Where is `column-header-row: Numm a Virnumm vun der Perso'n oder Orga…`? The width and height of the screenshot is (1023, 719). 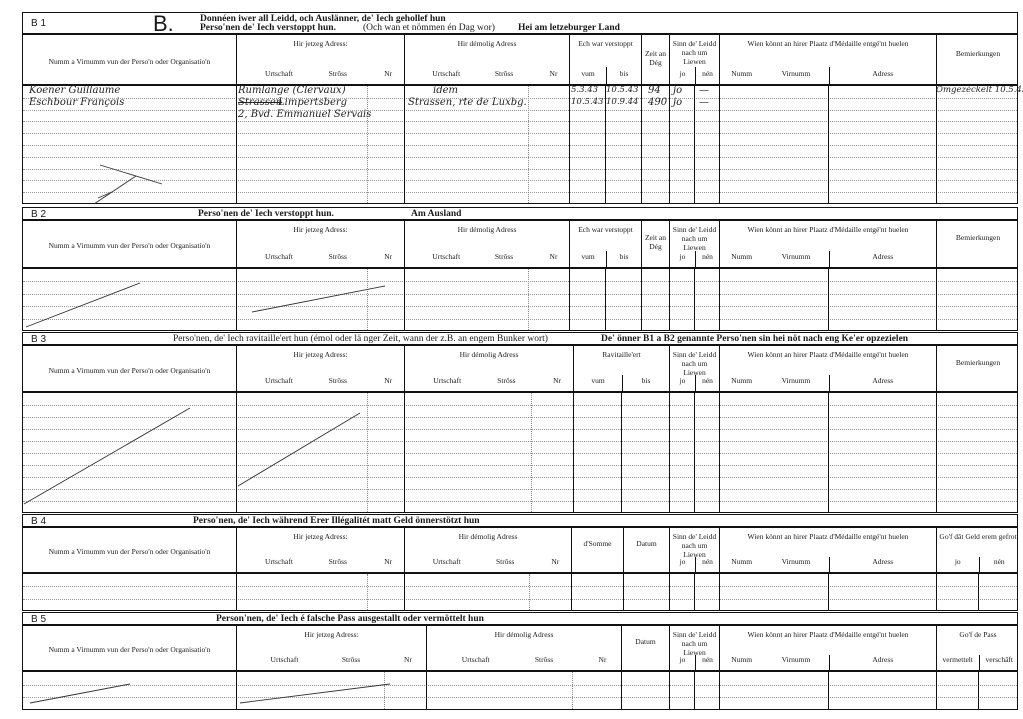 column-header-row: Numm a Virnumm vun der Perso'n oder Orga… is located at coordinates (520, 60).